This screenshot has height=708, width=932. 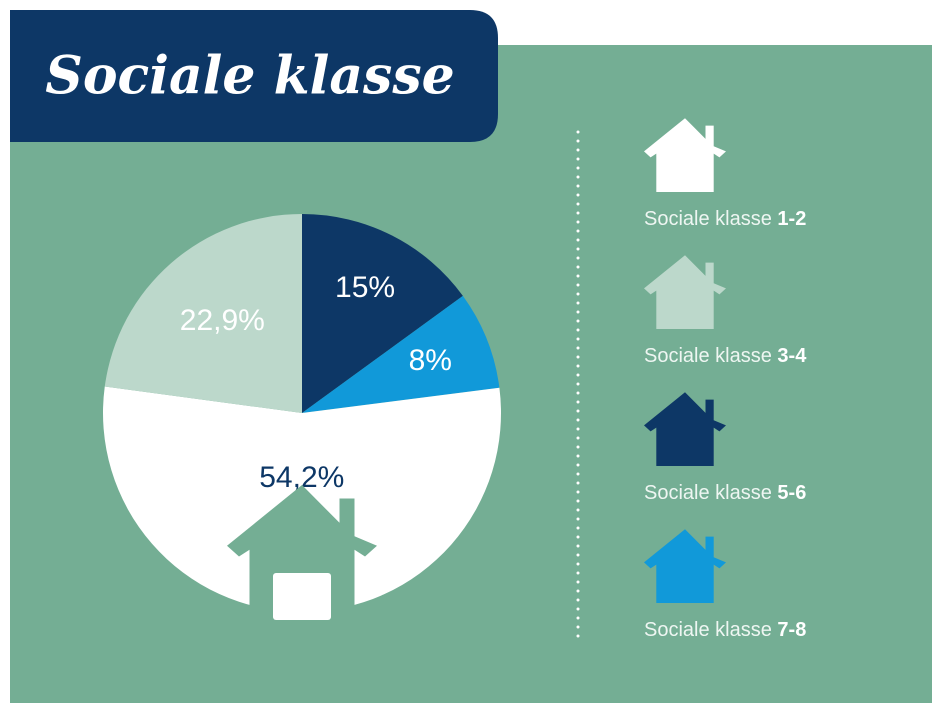 What do you see at coordinates (249, 76) in the screenshot?
I see `chart-title: Sociale klasse` at bounding box center [249, 76].